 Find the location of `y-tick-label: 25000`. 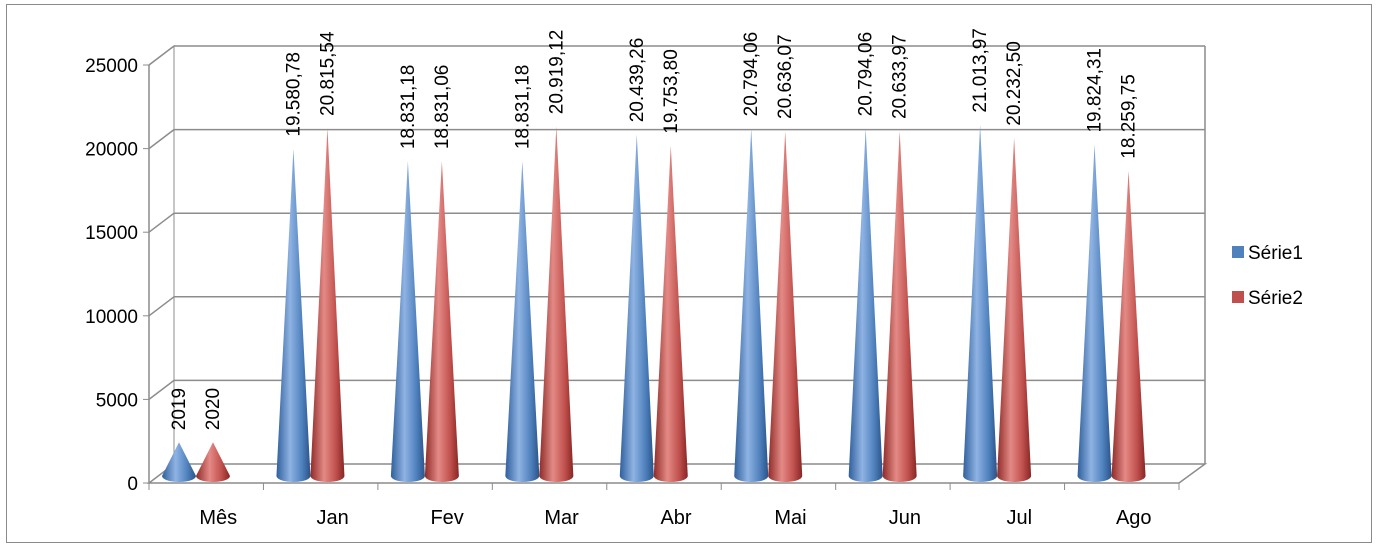

y-tick-label: 25000 is located at coordinates (111, 66).